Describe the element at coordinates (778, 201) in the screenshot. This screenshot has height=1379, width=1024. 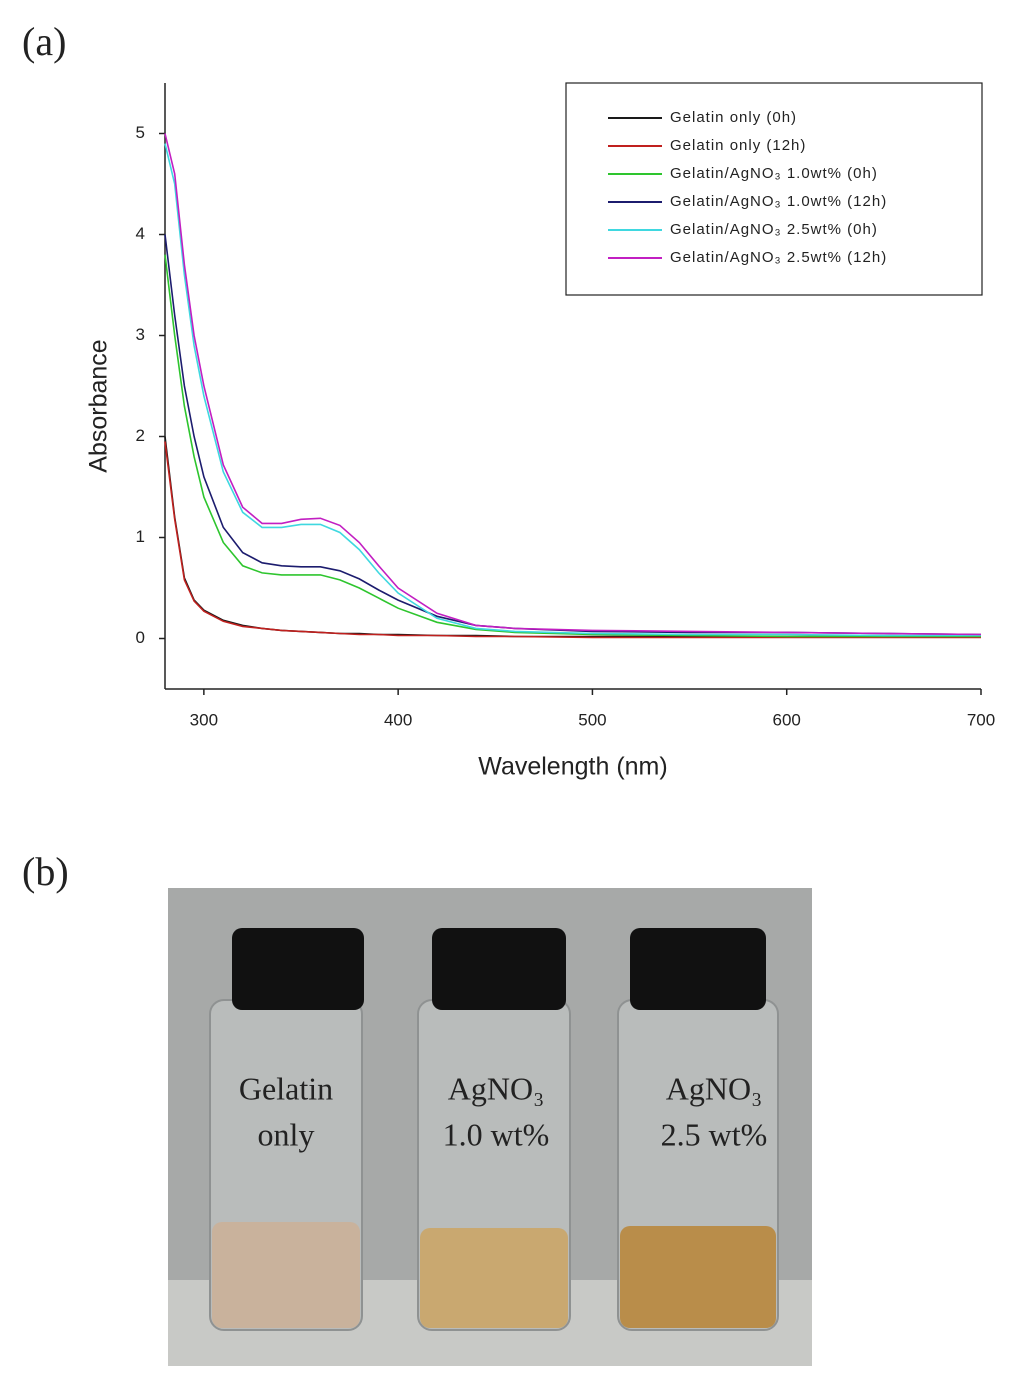
I see `legend-label: Gelatin/AgNO₃ 1.0wt% (12h)` at that location.